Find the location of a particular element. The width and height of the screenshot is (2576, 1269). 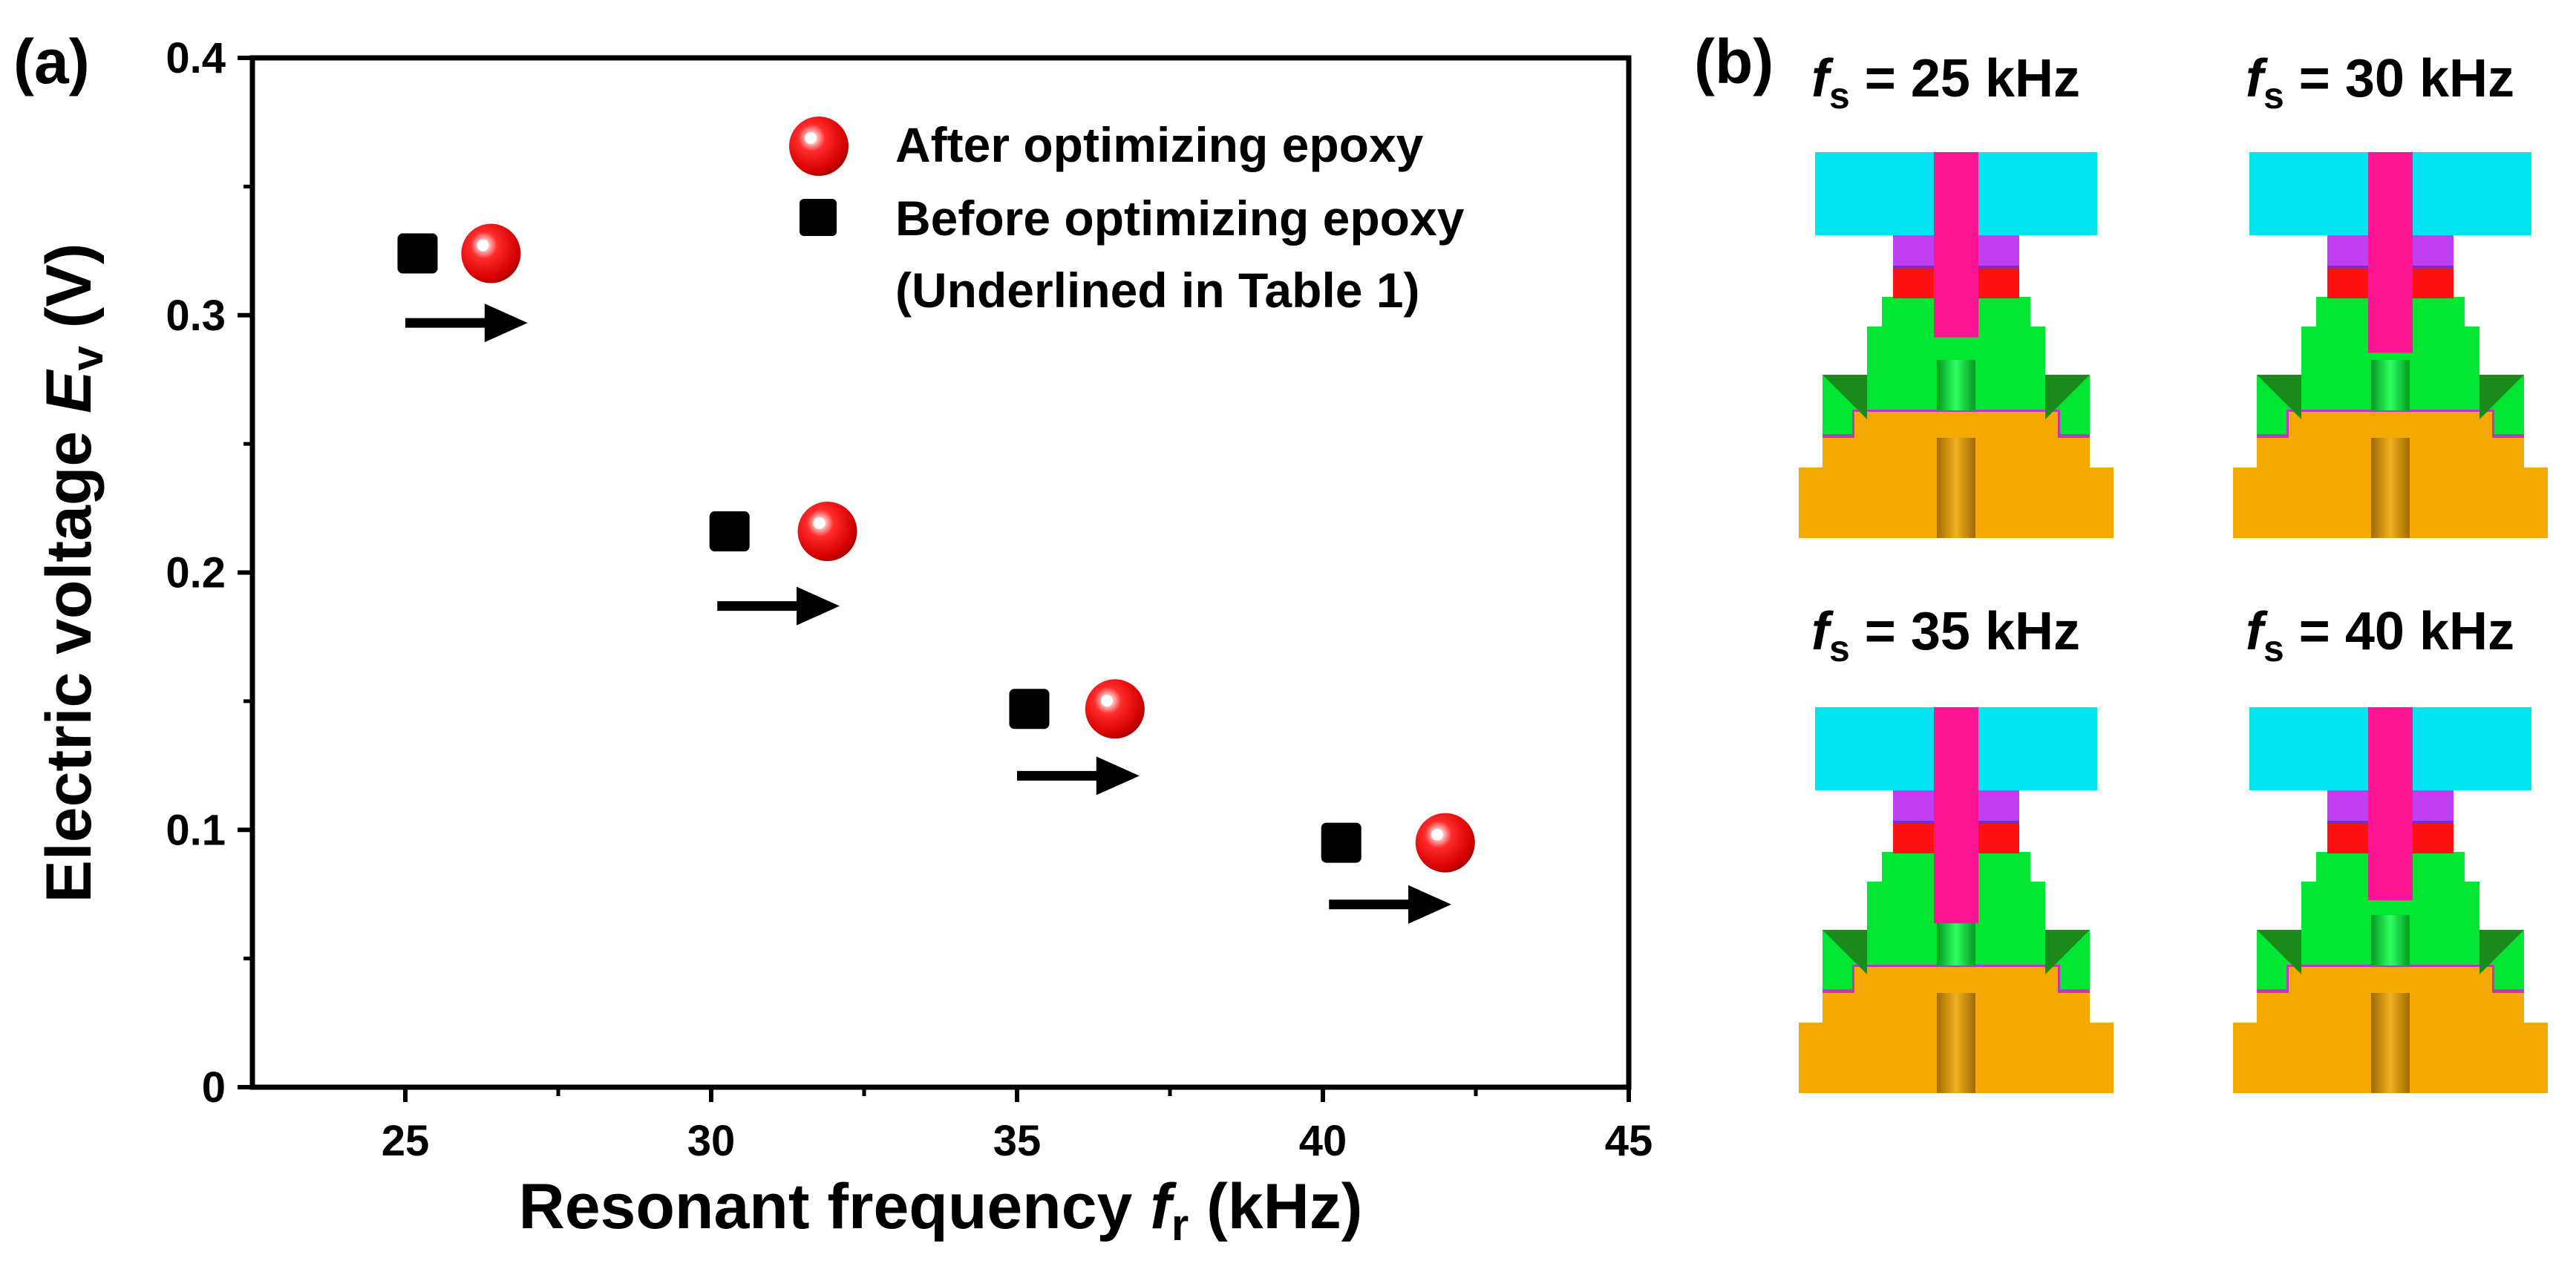

x-tick-label: 25 is located at coordinates (406, 1141).